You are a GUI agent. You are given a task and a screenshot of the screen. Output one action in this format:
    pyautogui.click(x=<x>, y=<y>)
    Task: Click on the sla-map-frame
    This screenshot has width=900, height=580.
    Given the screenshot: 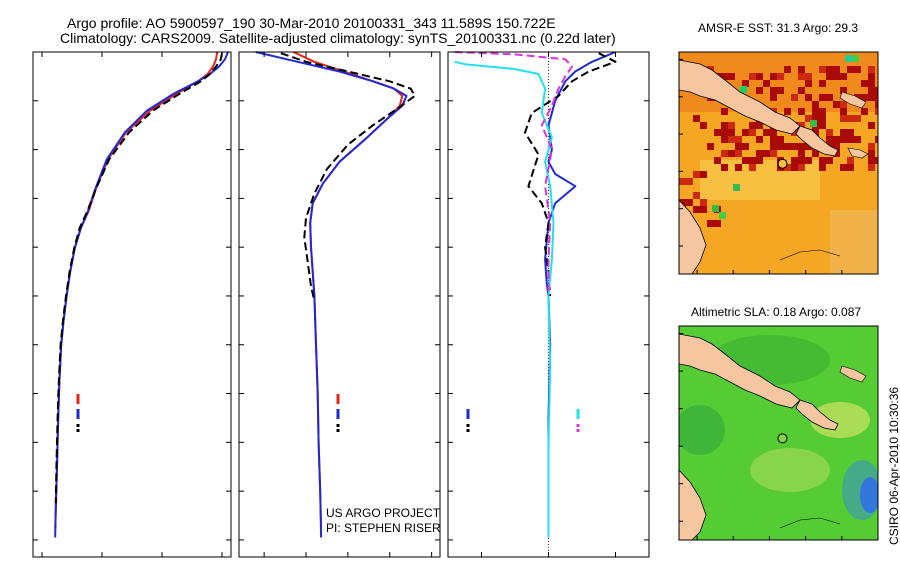 What is the action you would take?
    pyautogui.click(x=778, y=433)
    